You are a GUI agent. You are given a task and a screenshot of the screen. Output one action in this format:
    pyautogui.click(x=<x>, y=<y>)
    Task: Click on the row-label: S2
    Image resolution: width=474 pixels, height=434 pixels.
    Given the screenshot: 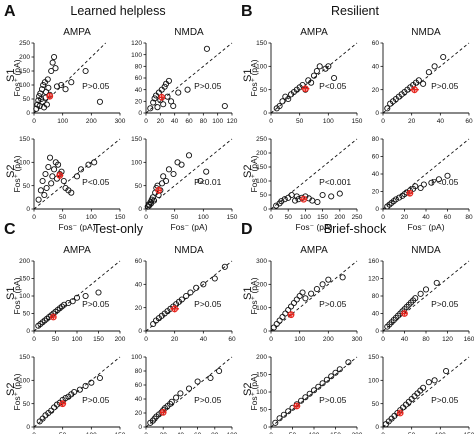 What is the action you would take?
    pyautogui.click(x=248, y=171)
    